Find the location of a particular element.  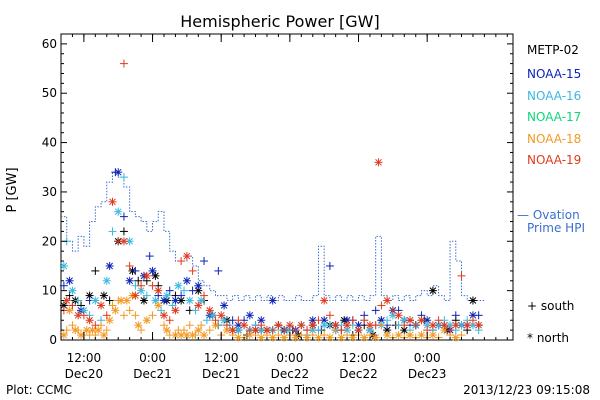

footer-credit: Plot: CCMC is located at coordinates (39, 390).